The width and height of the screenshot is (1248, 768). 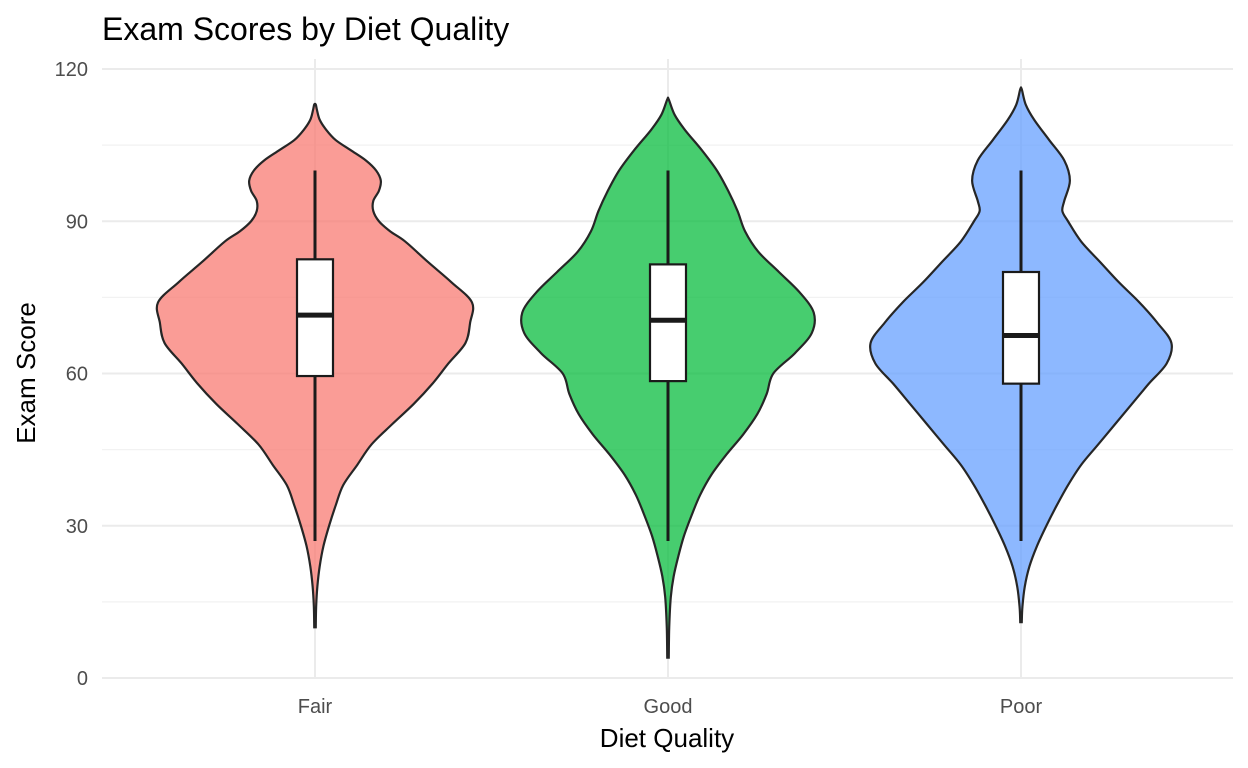 What do you see at coordinates (82, 679) in the screenshot?
I see `y-tick-label: 0` at bounding box center [82, 679].